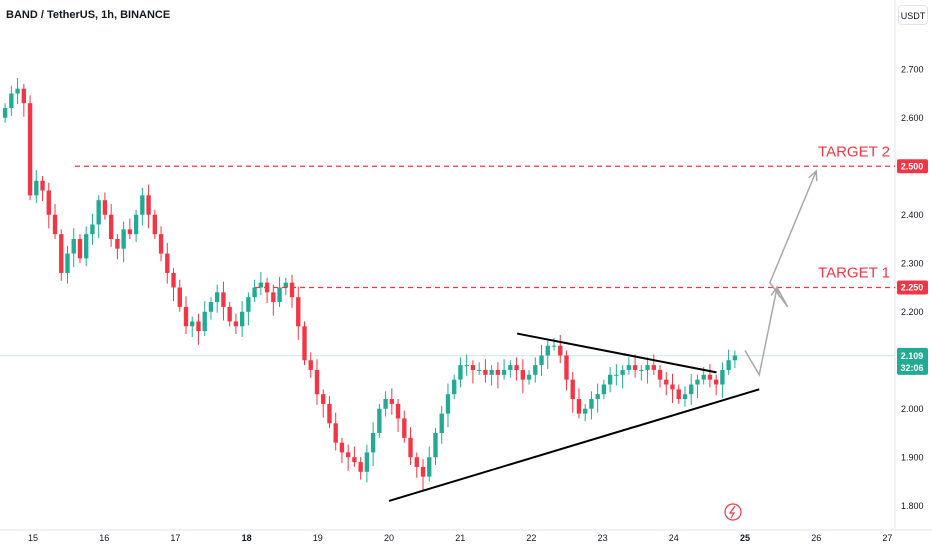  What do you see at coordinates (389, 538) in the screenshot?
I see `x-tick-label: 20` at bounding box center [389, 538].